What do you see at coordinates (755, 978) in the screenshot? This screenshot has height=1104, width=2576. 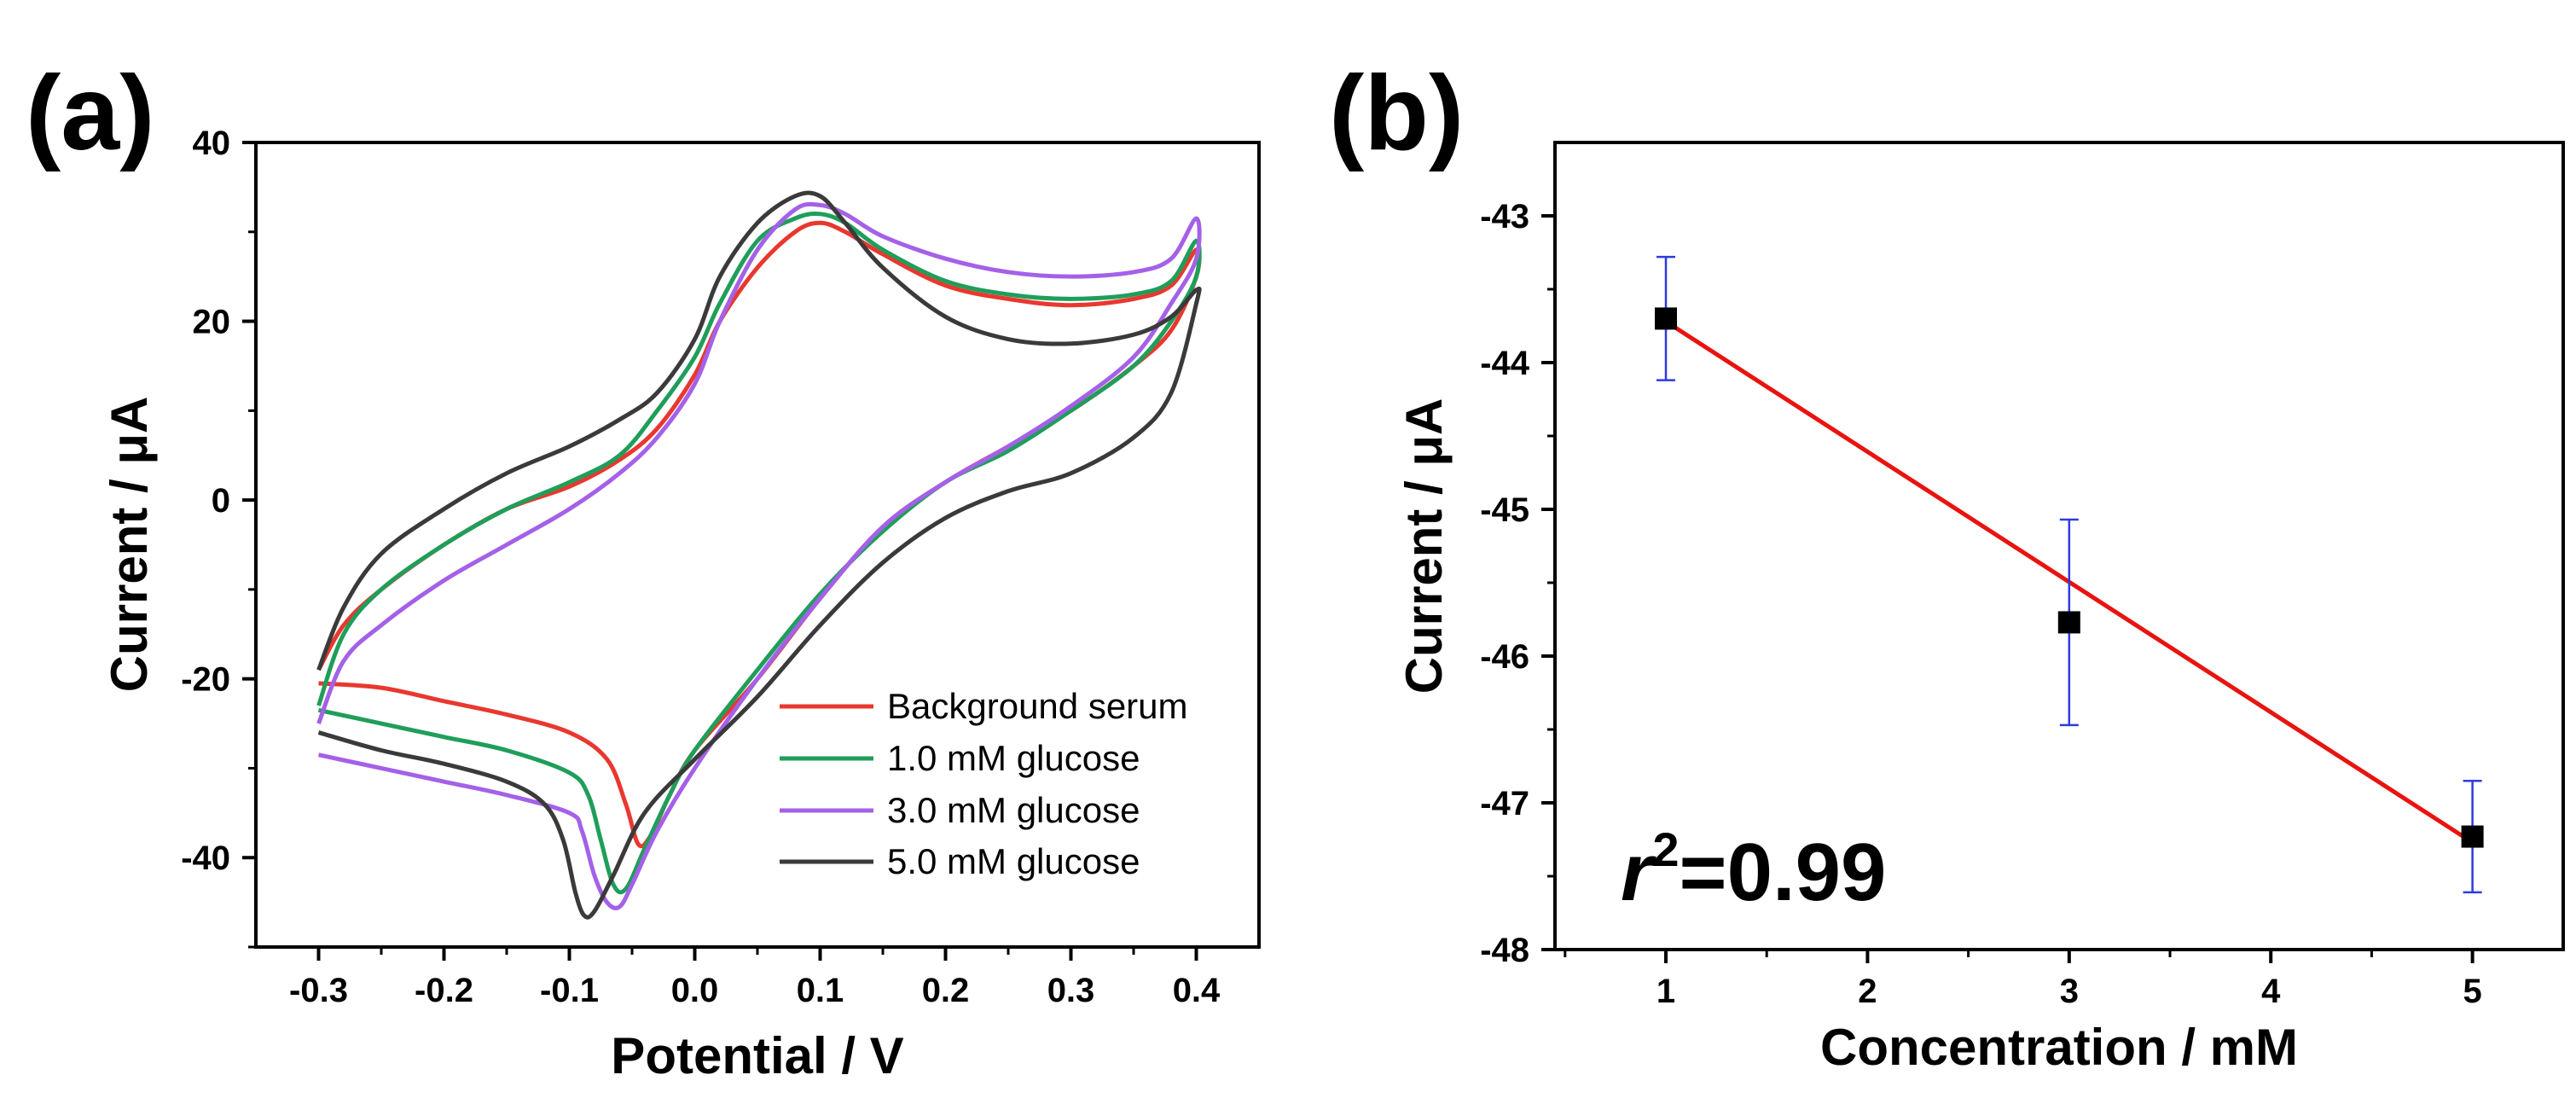 I see `panel-a-x-ticks: -0.3 -0.2 -0.1 0.0 0.1 0.2 0.3 0.4` at bounding box center [755, 978].